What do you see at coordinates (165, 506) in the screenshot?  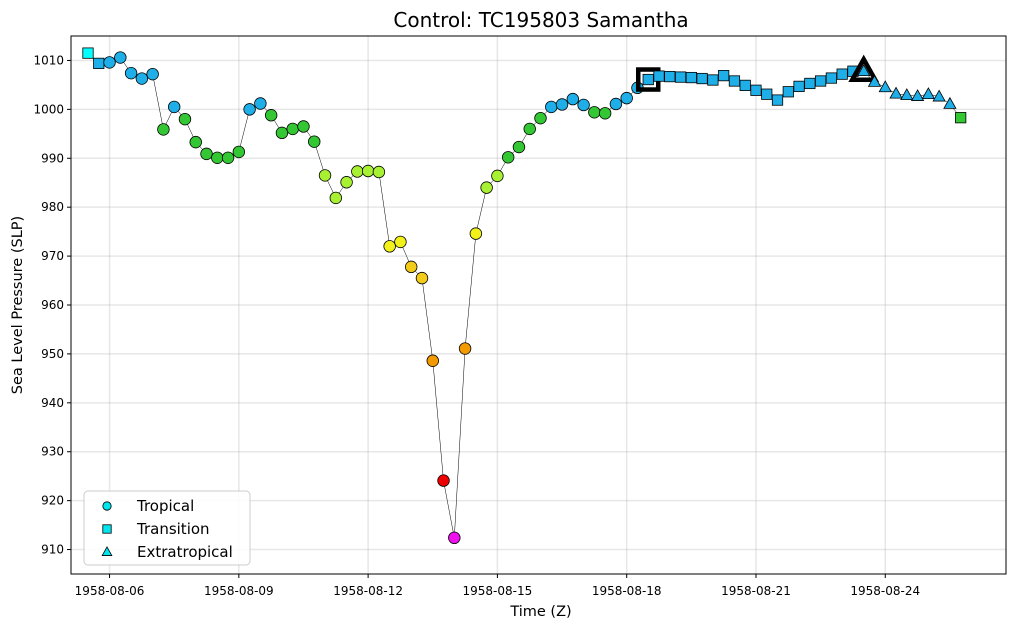 I see `legend-label: Tropical` at bounding box center [165, 506].